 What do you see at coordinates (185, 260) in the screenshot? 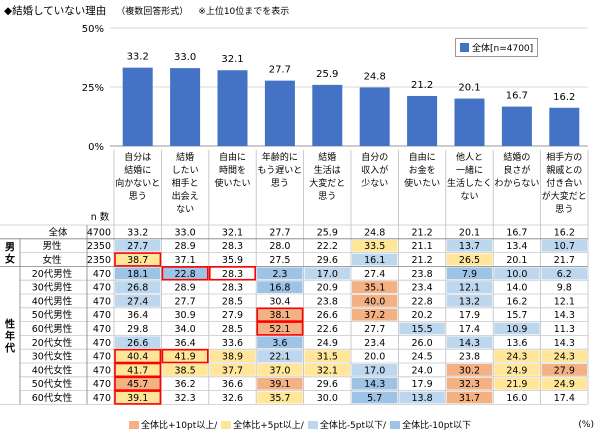
I see `table-cell-value: 37.1` at bounding box center [185, 260].